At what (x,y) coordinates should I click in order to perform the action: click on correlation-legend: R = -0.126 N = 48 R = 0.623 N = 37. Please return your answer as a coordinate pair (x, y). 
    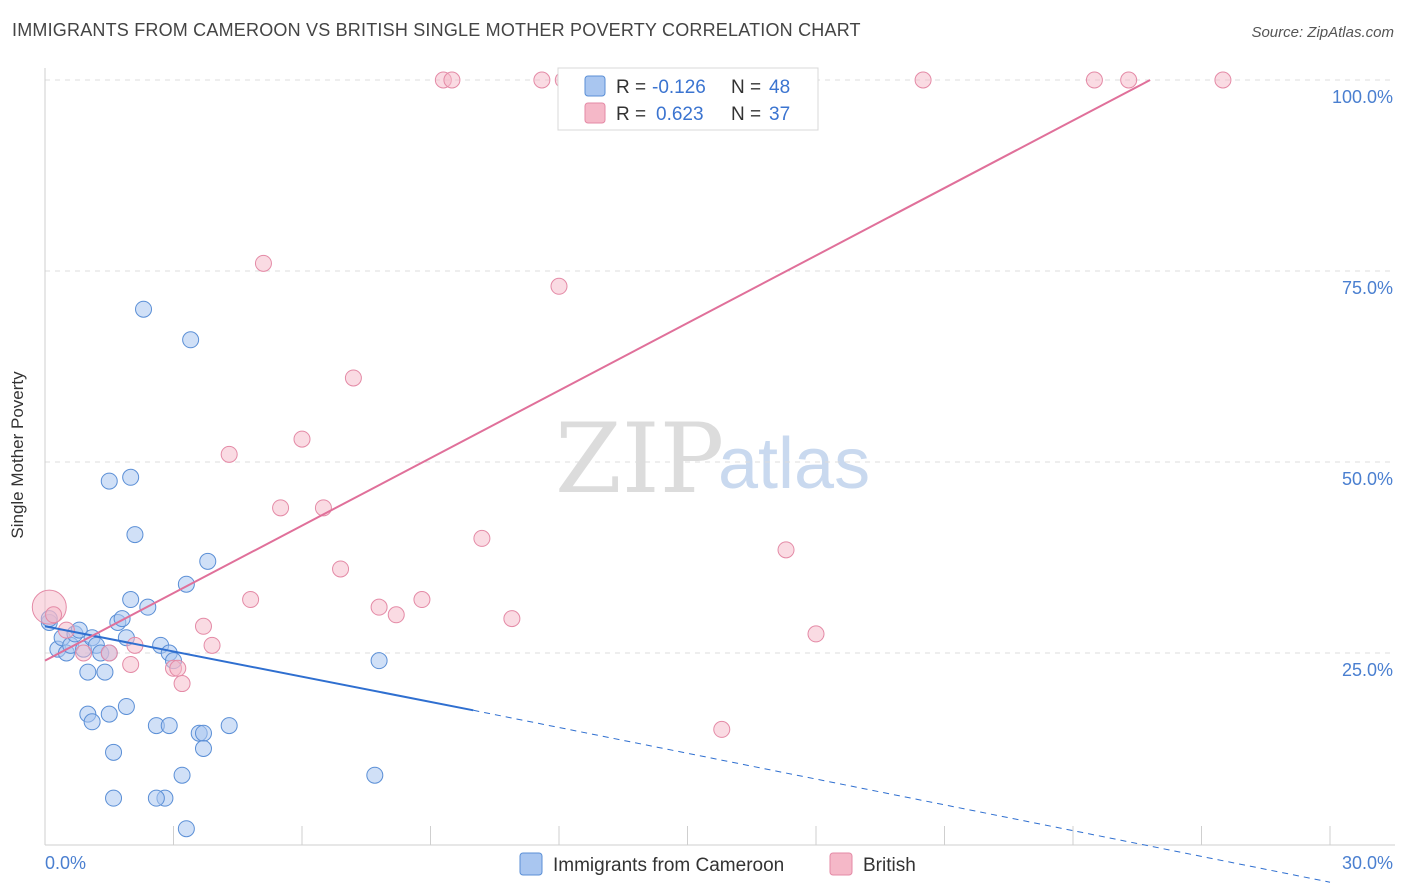
    Looking at the image, I should click on (688, 99).